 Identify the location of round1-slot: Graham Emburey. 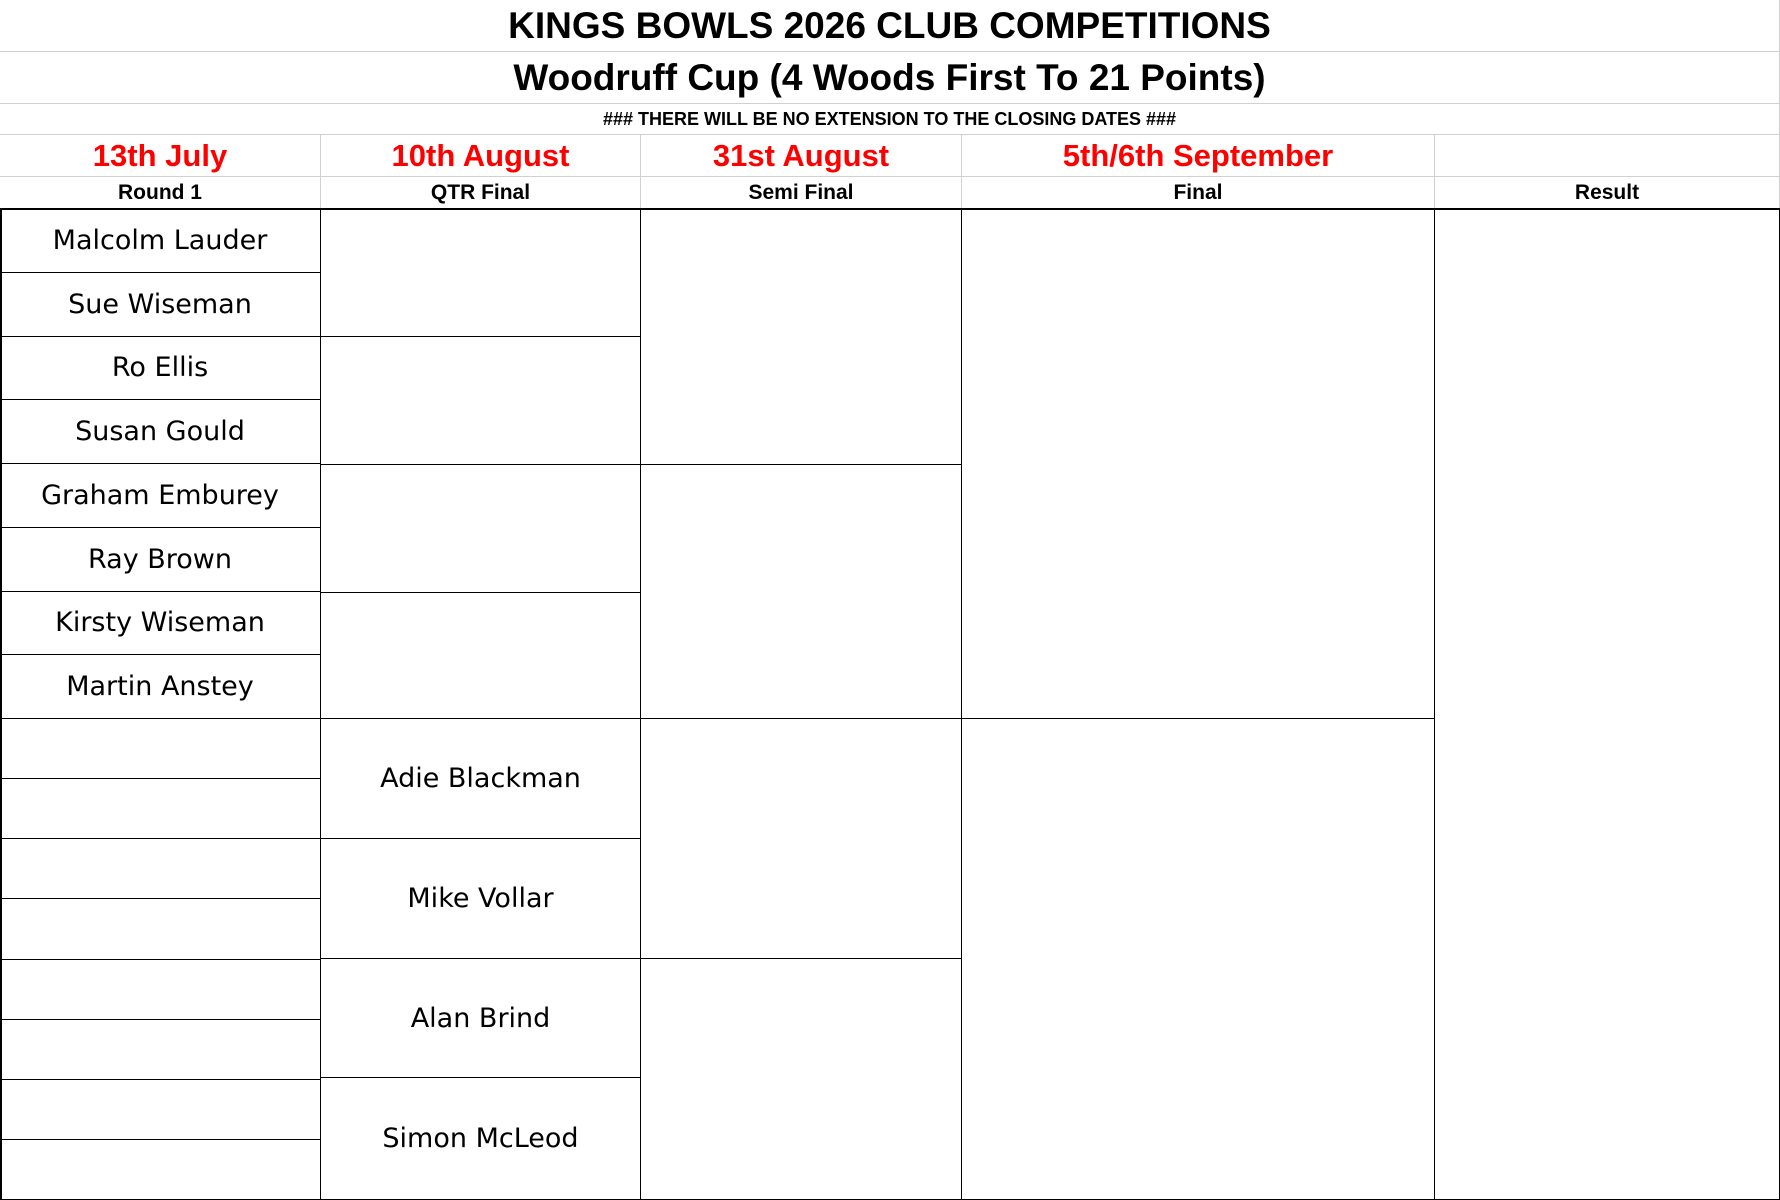
(160, 496).